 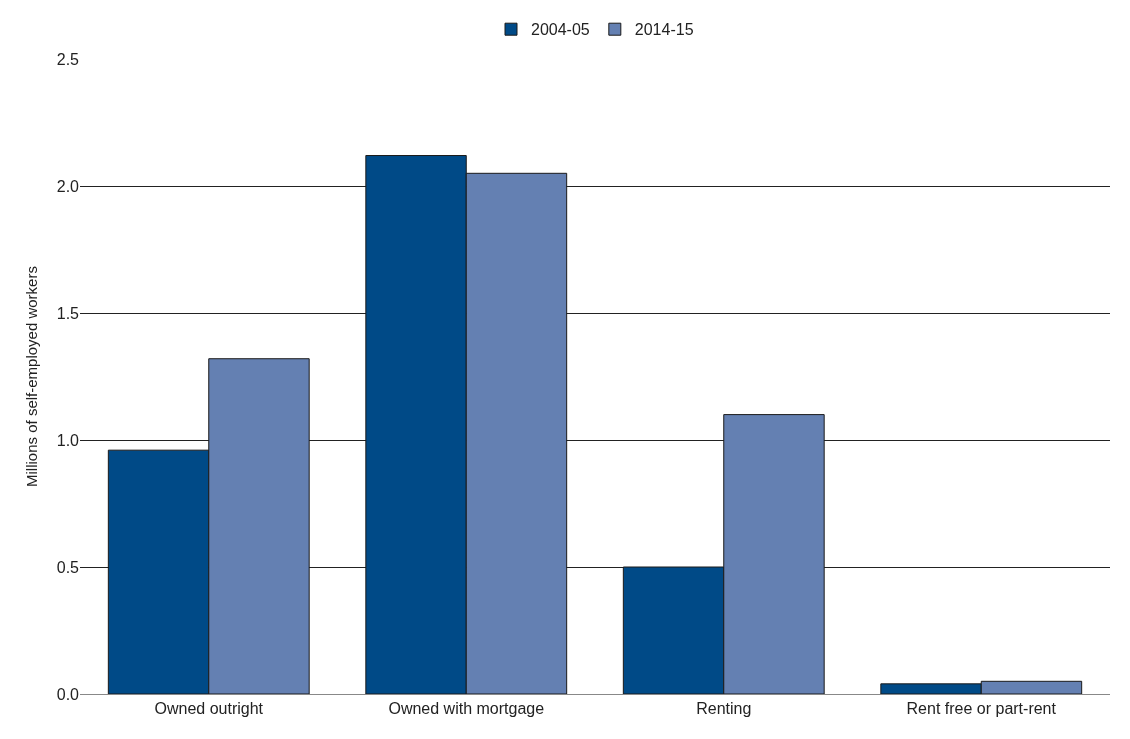 What do you see at coordinates (68, 186) in the screenshot?
I see `y-tick-label: 2.0` at bounding box center [68, 186].